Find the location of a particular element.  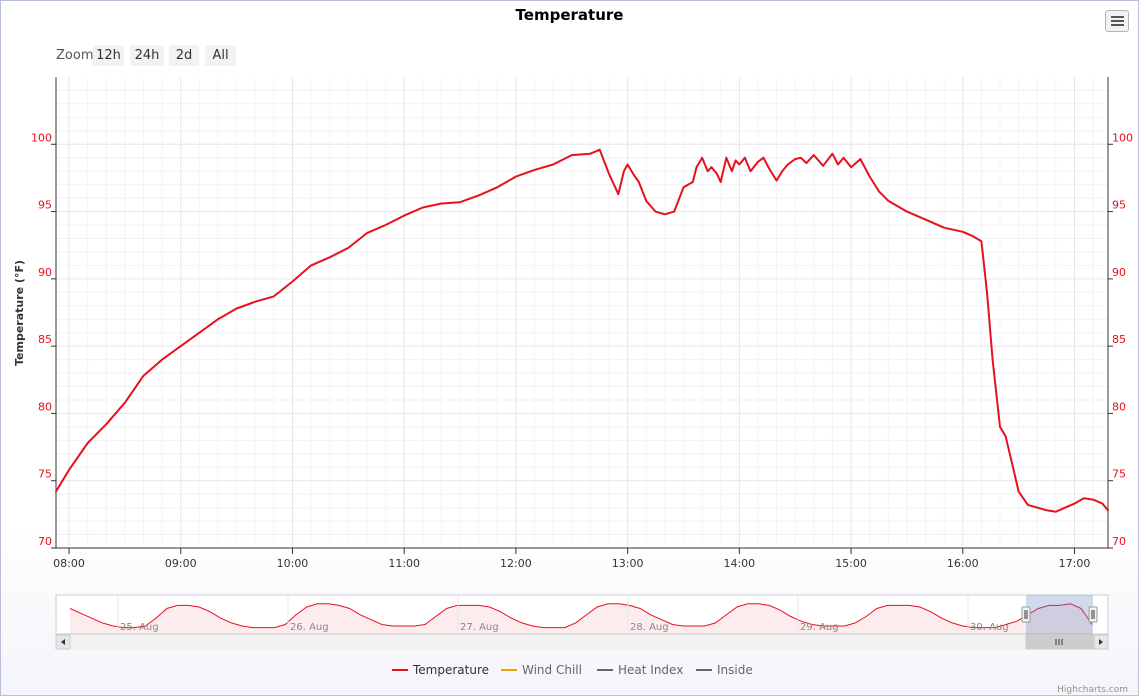

y-tick-label-left: 85 is located at coordinates (45, 339).